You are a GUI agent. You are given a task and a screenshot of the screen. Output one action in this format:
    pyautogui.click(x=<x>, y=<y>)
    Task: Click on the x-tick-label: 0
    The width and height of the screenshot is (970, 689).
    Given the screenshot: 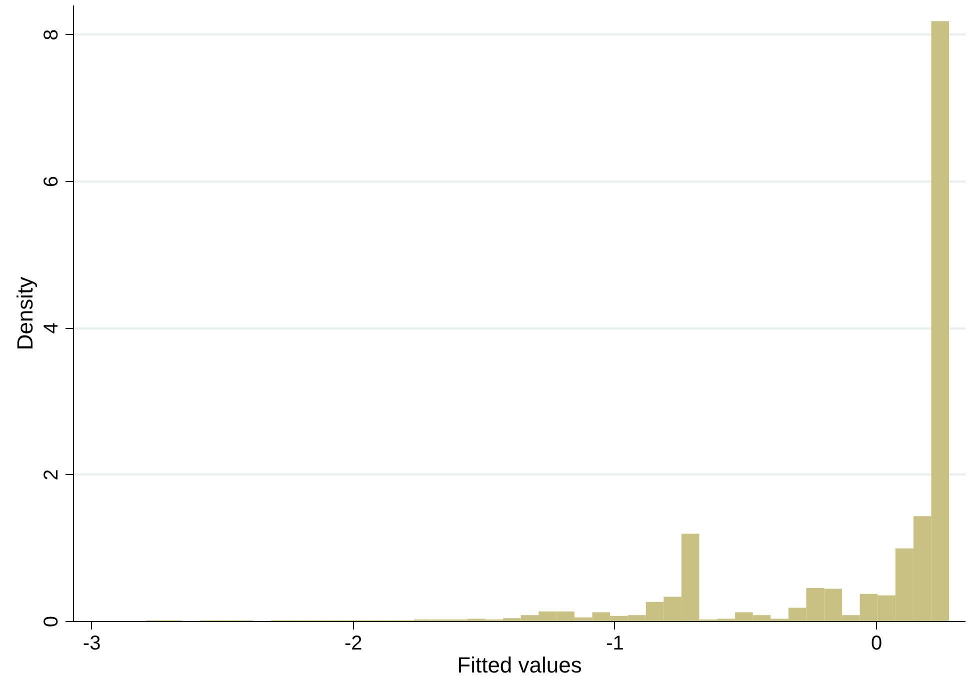 What is the action you would take?
    pyautogui.click(x=876, y=643)
    